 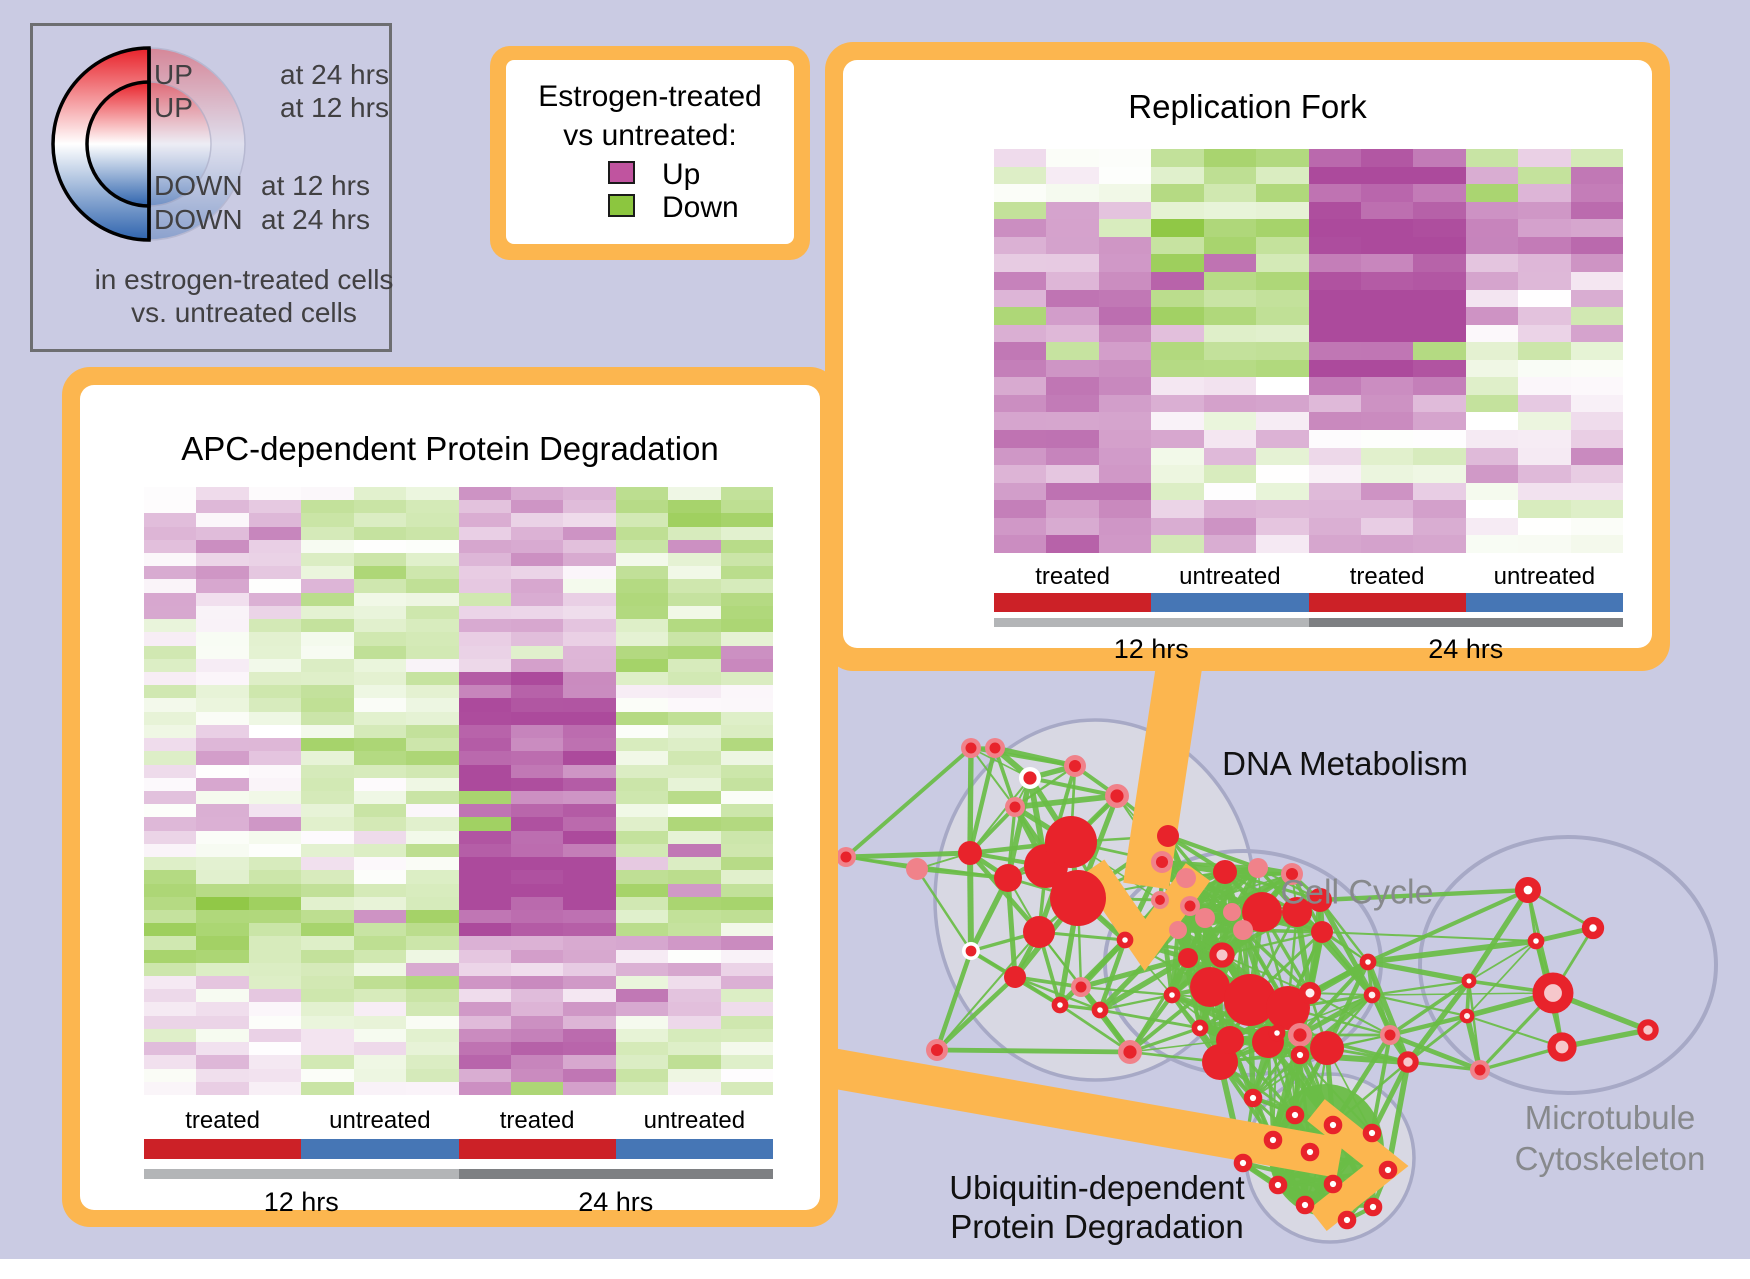 What do you see at coordinates (173, 74) in the screenshot?
I see `ring-legend-up-outer: UP` at bounding box center [173, 74].